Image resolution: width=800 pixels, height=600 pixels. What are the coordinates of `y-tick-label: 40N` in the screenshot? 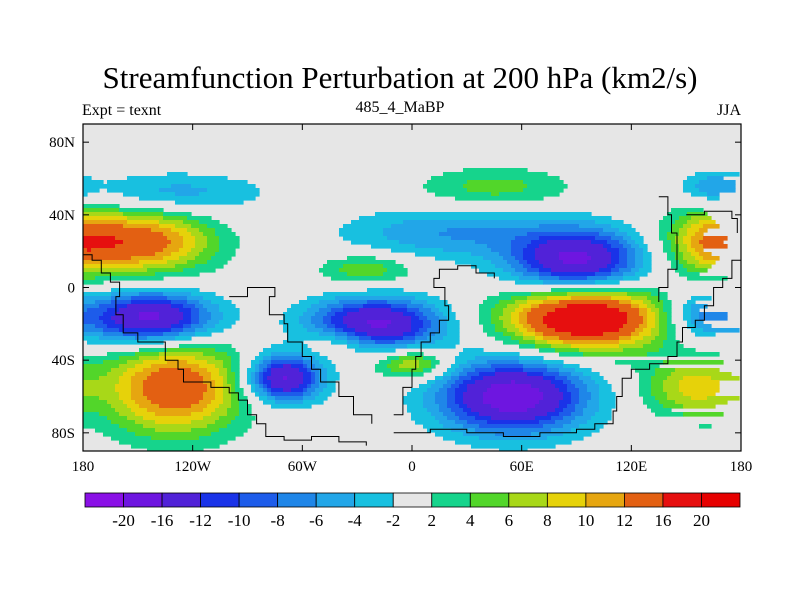 It's located at (62, 216).